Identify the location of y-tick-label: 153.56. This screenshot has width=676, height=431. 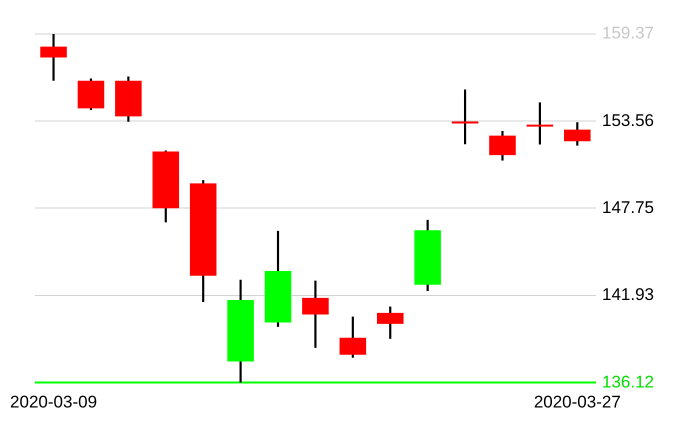
(628, 120).